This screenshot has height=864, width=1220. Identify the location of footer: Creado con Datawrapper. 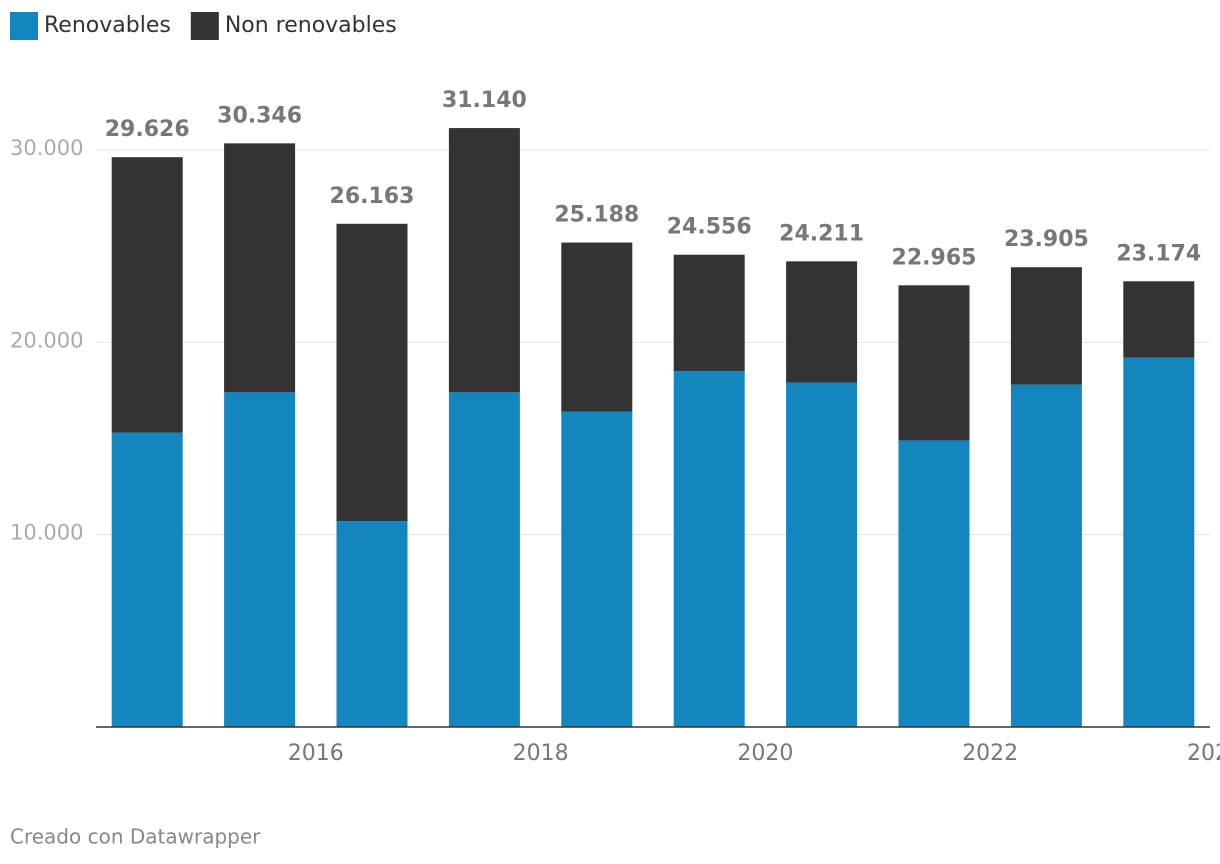
(135, 837).